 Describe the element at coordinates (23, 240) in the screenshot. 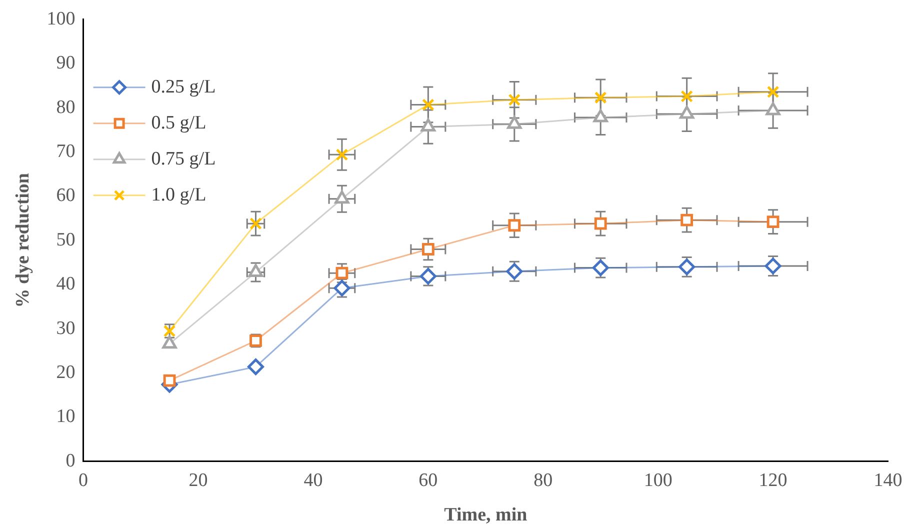

I see `y-axis-title: % dye reduction` at that location.